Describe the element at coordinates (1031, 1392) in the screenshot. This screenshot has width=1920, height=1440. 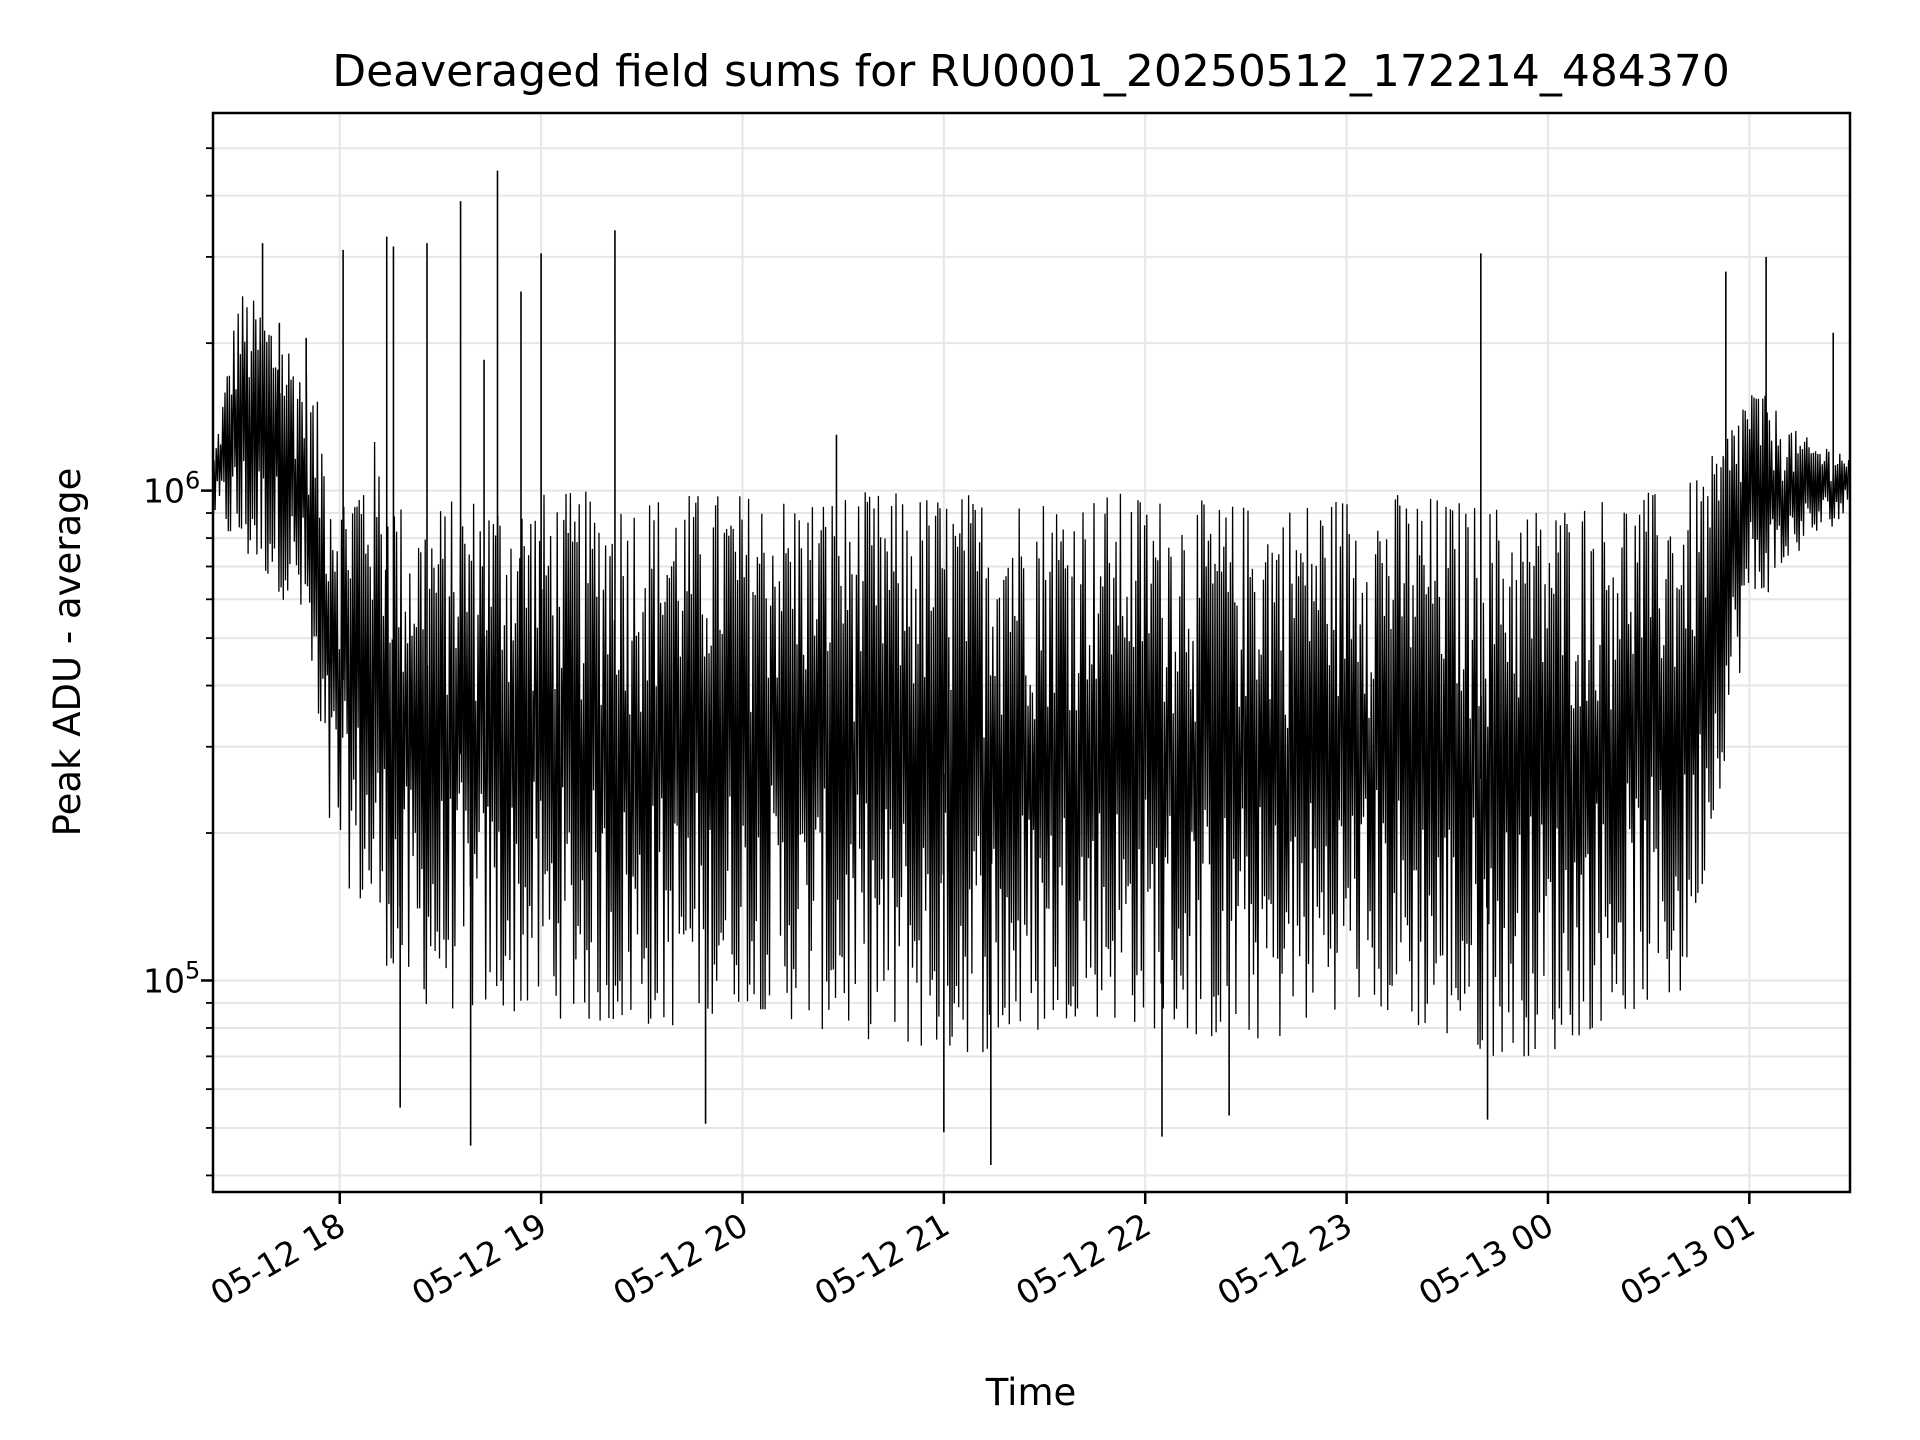
I see `x-axis-label: Time` at that location.